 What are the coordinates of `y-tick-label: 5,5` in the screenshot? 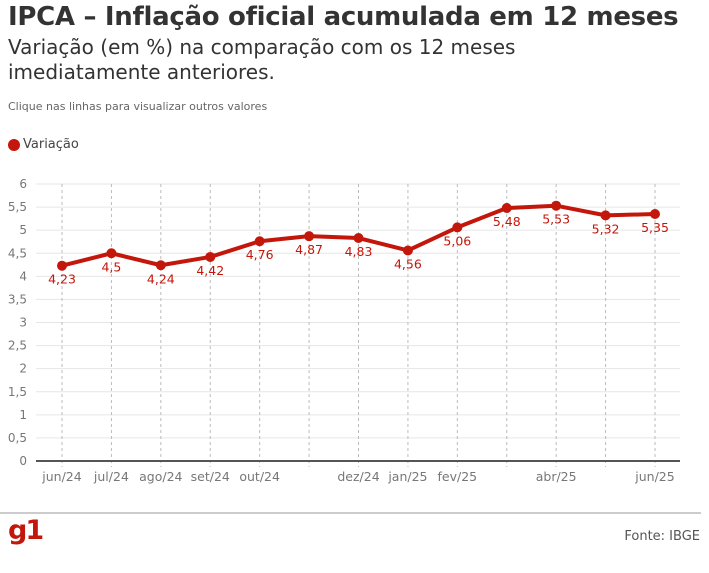 It's located at (17, 207).